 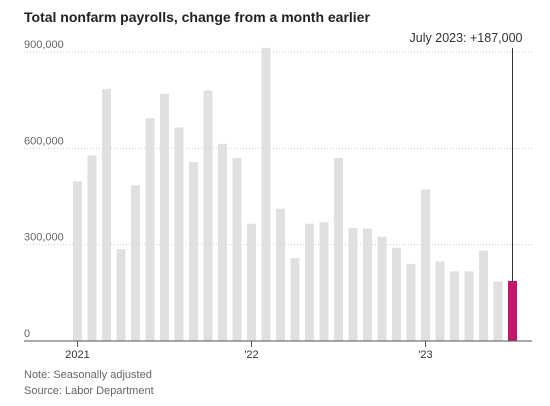 What do you see at coordinates (44, 238) in the screenshot?
I see `y-tick-label: 300,000` at bounding box center [44, 238].